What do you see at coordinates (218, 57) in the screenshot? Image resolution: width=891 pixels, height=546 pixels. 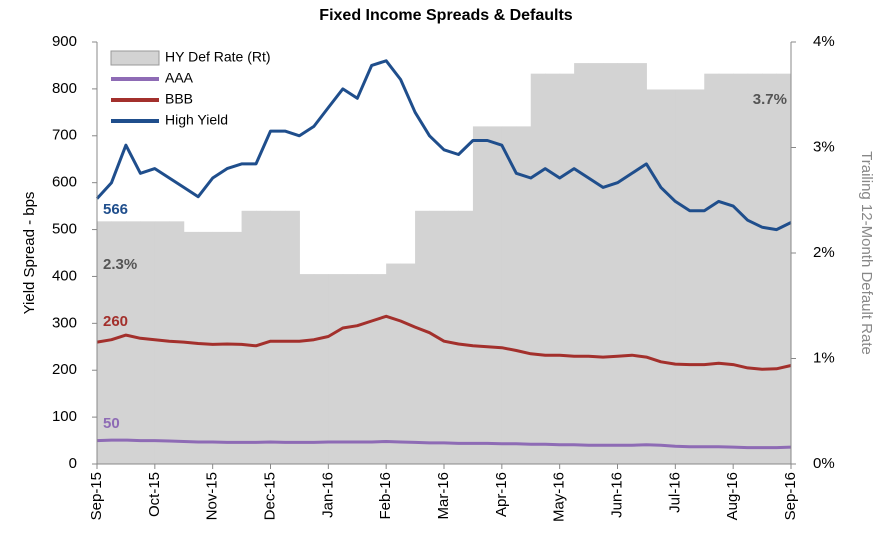 I see `legend-label: HY Def Rate (Rt)` at bounding box center [218, 57].